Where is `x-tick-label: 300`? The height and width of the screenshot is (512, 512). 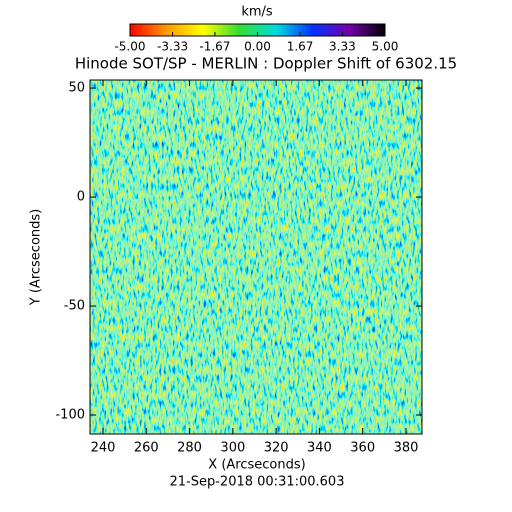
x-tick-label: 300 is located at coordinates (232, 448).